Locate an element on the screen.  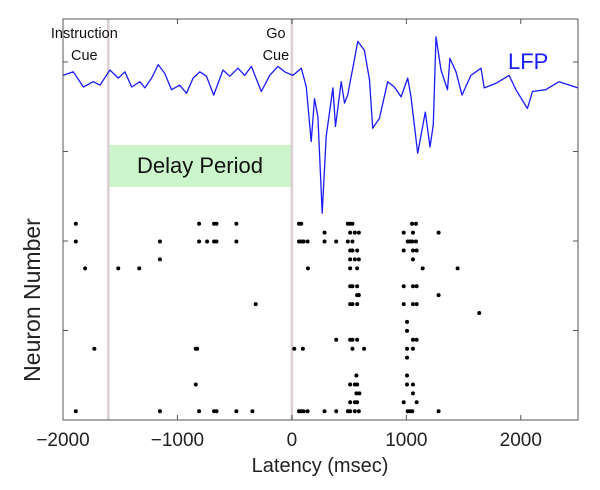
delay-period-label: Delay Period is located at coordinates (200, 165).